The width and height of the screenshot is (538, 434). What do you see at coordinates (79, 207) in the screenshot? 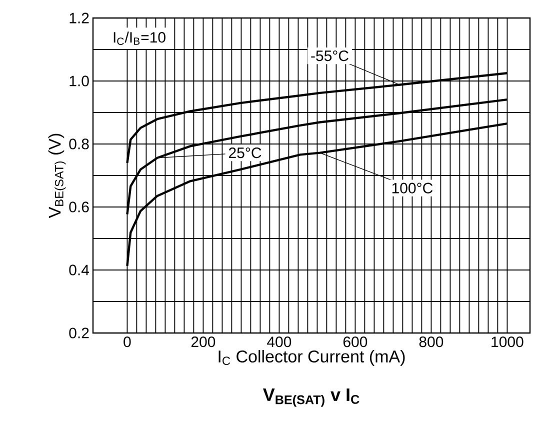
I see `y-tick-label: 0.6` at bounding box center [79, 207].